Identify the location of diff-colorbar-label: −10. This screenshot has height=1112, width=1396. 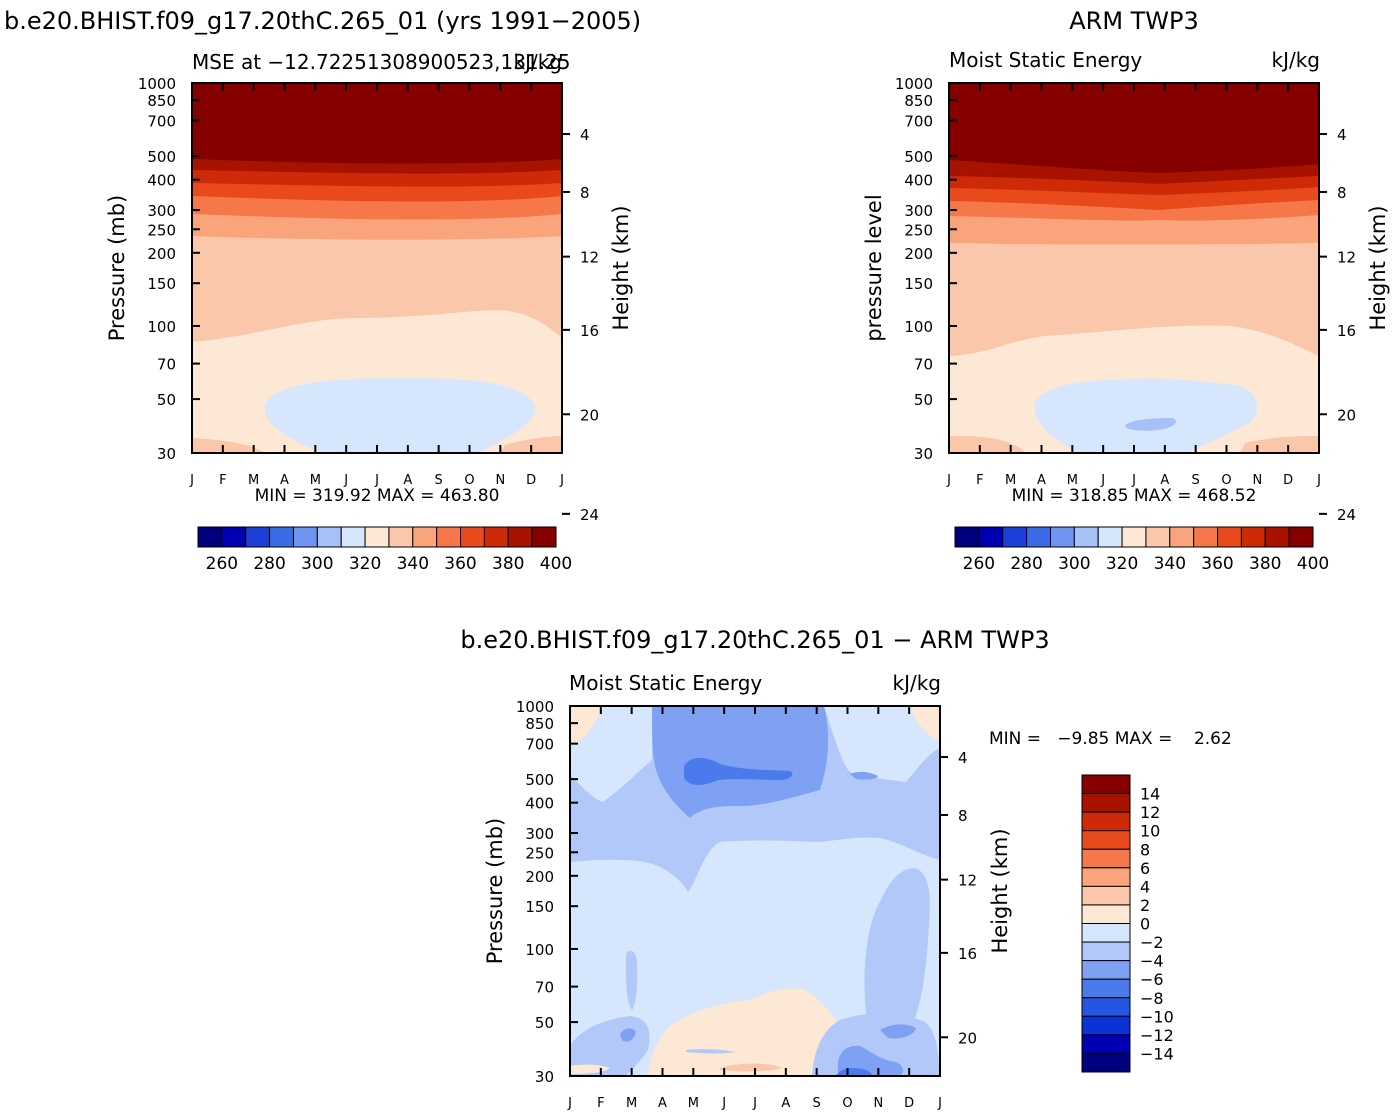
(1157, 1016).